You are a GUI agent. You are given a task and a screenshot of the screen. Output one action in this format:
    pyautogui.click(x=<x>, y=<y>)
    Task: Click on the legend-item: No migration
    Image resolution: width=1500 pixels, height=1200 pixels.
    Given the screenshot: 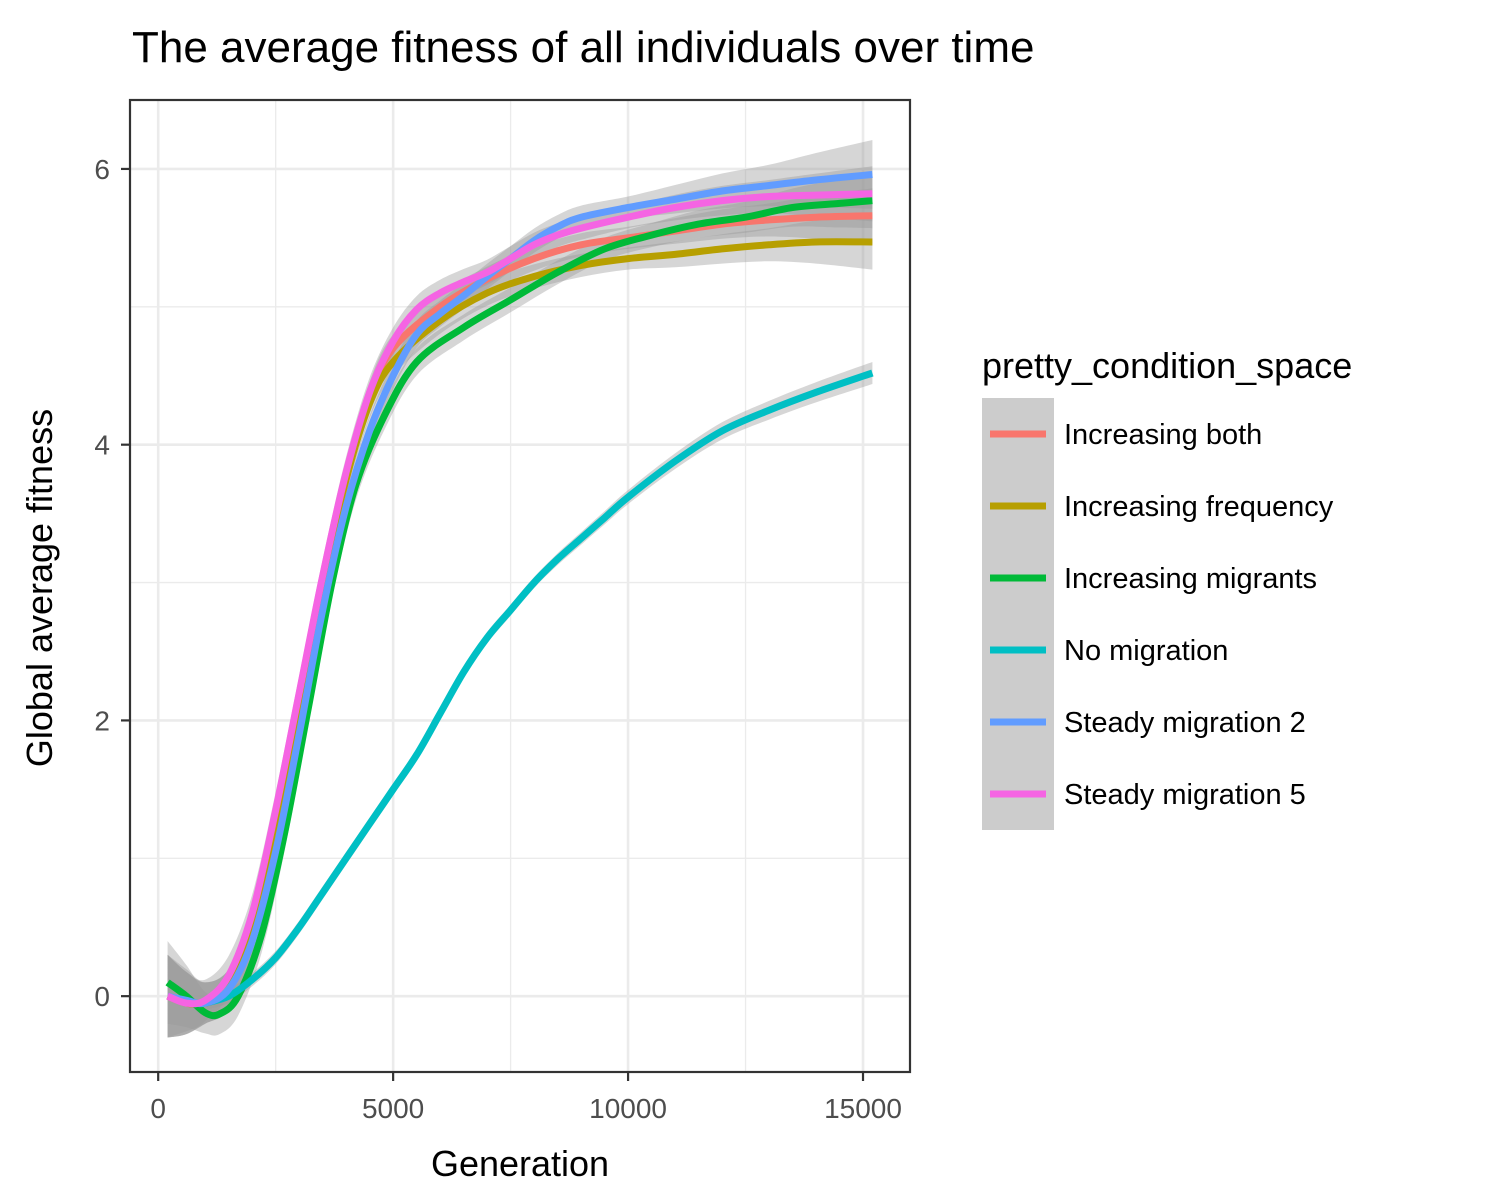 What is the action you would take?
    pyautogui.click(x=1109, y=651)
    